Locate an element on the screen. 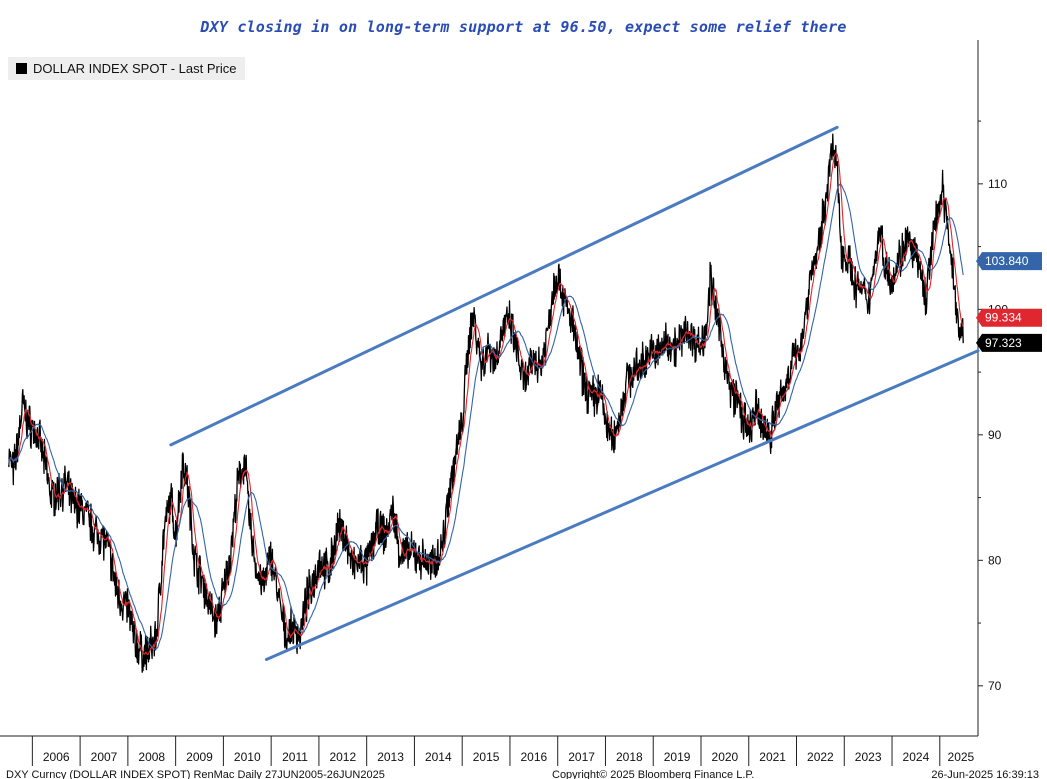  x-tick-label: 2007 is located at coordinates (104, 757).